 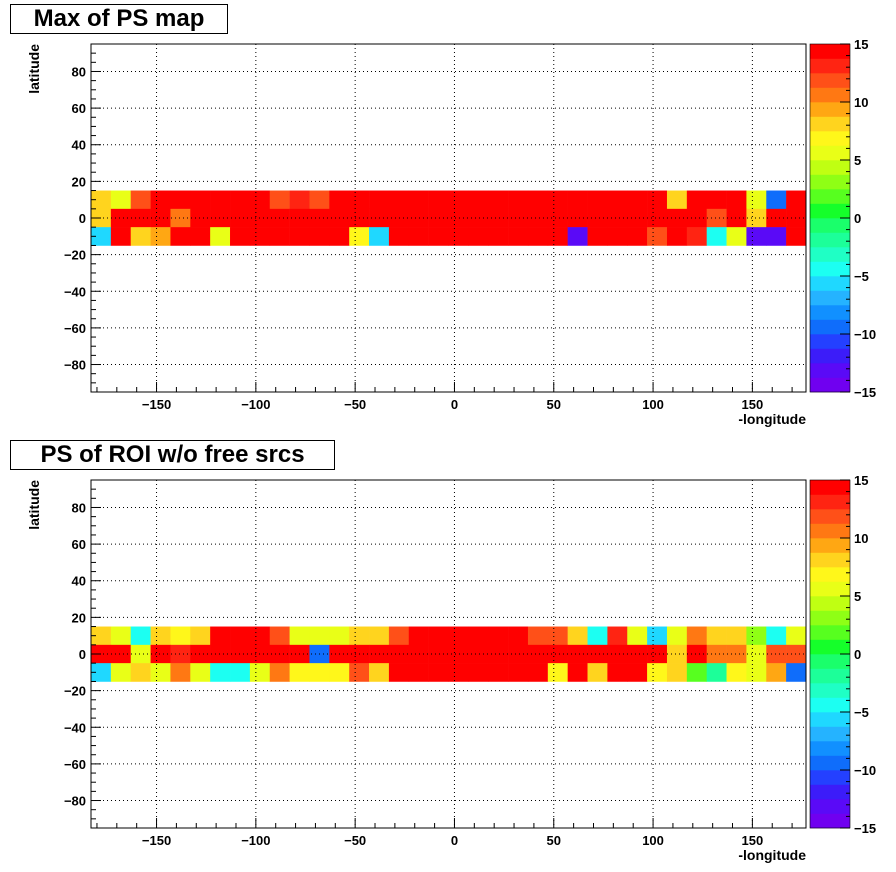 I want to click on x-tick-label: 150, so click(x=753, y=404).